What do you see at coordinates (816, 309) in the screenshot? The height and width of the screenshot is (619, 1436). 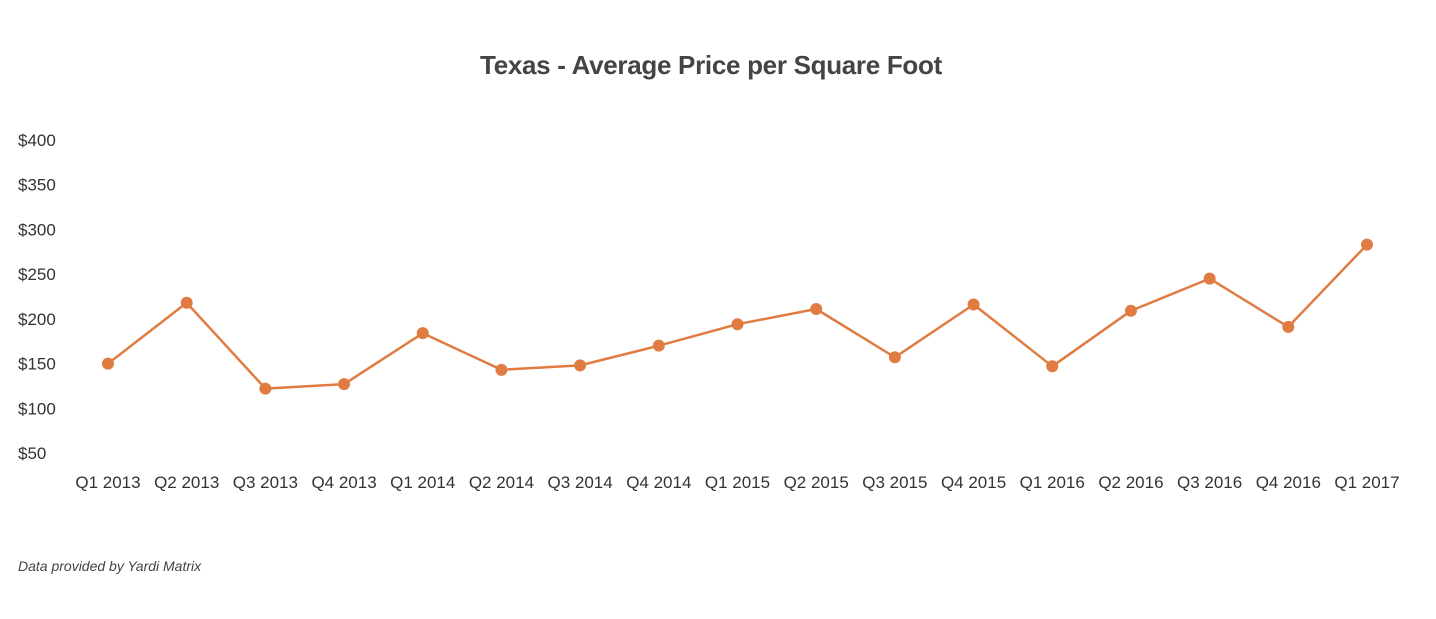 I see `data-point: Q2 2015: 211` at bounding box center [816, 309].